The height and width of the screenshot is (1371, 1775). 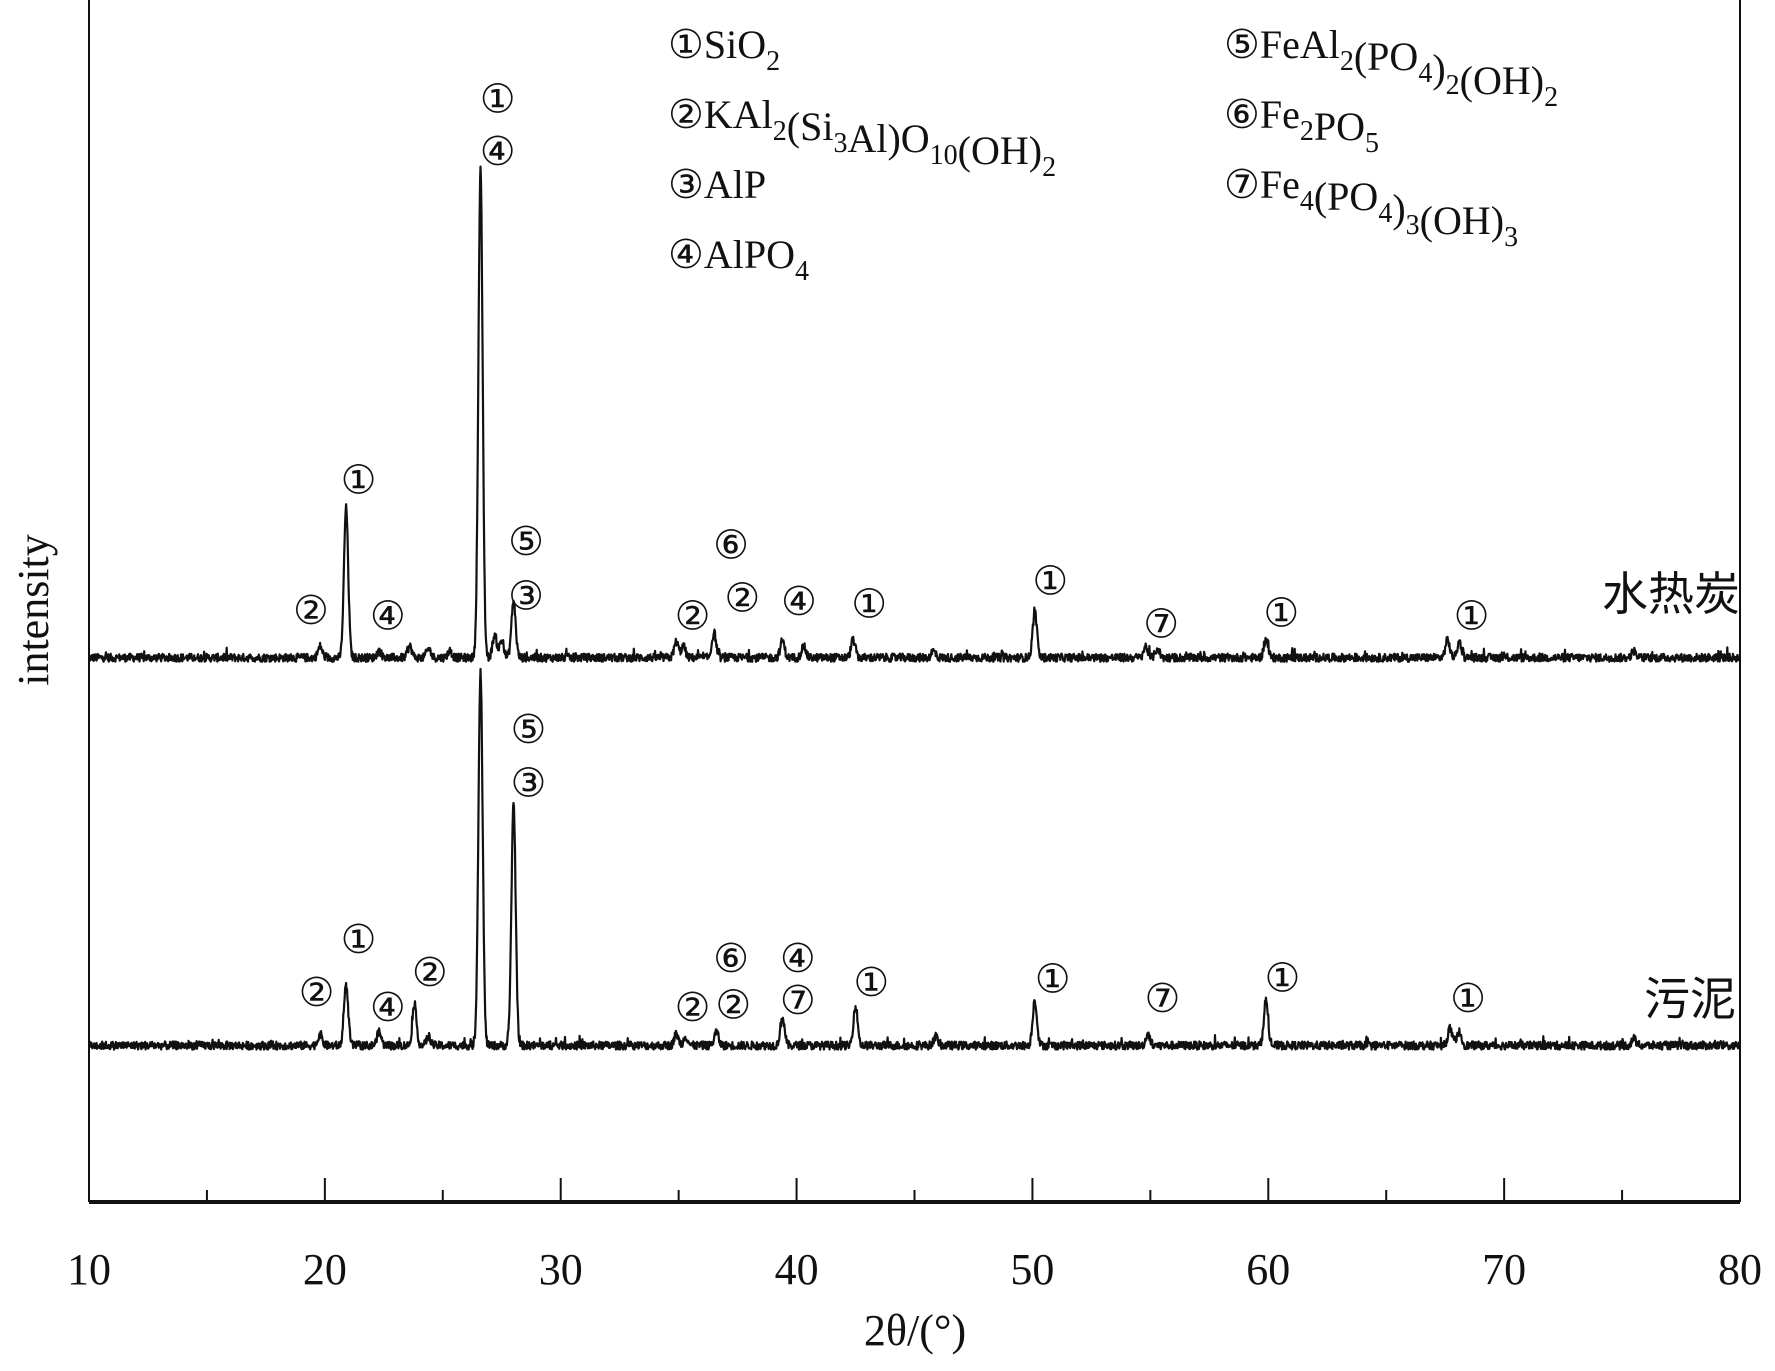 I want to click on y-axis-title: intensity, so click(x=33, y=610).